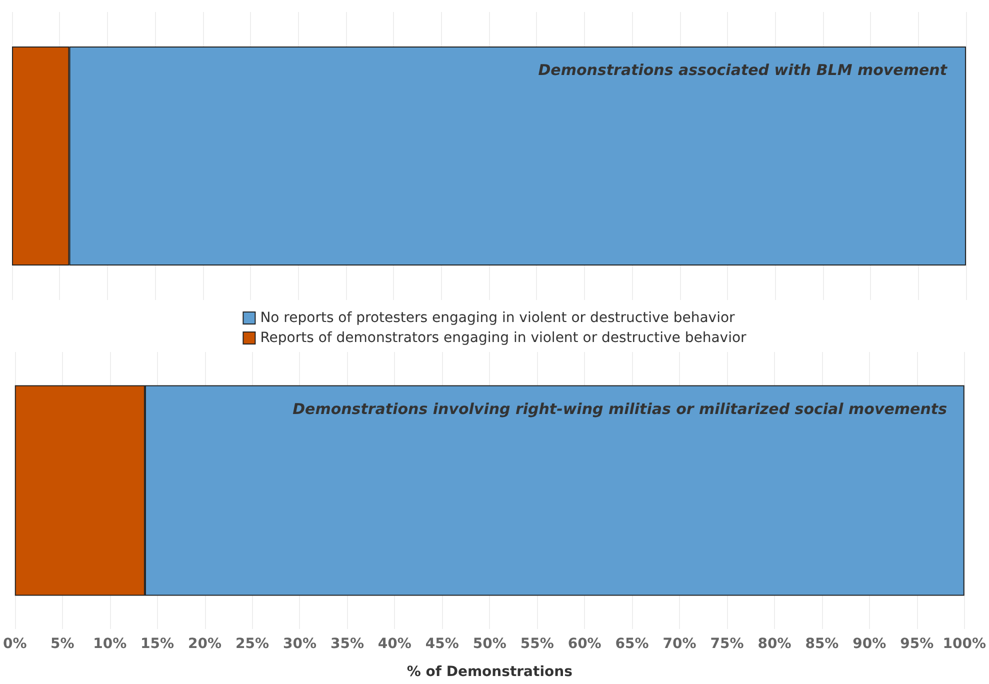 The height and width of the screenshot is (684, 989). Describe the element at coordinates (110, 644) in the screenshot. I see `x-tick-label: 10%` at that location.